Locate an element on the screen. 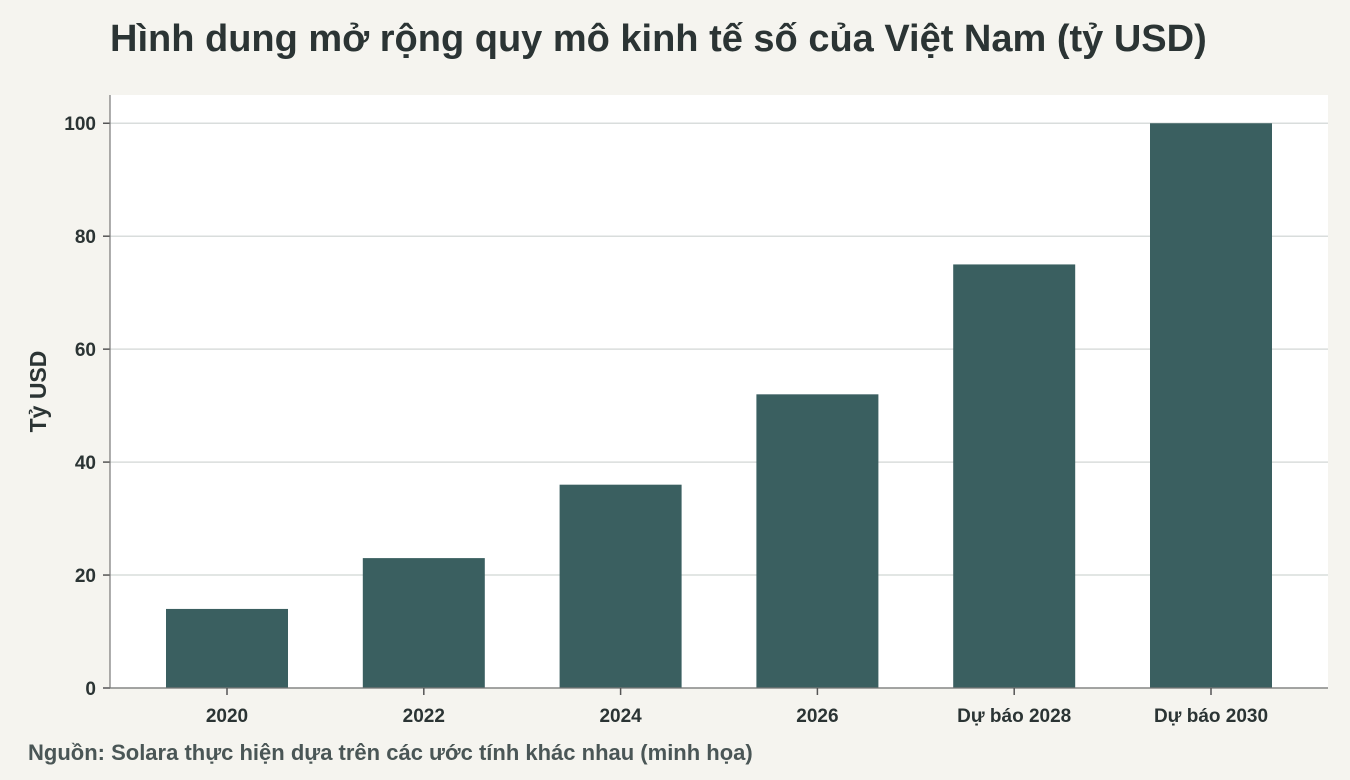 Image resolution: width=1350 pixels, height=780 pixels. y-tick-label: 40 is located at coordinates (85, 463).